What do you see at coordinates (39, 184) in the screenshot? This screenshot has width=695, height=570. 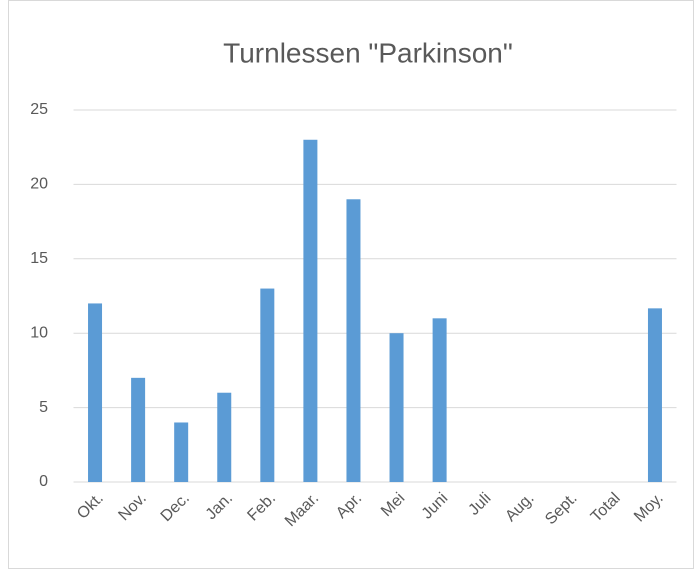 I see `y-tick-label: 20` at bounding box center [39, 184].